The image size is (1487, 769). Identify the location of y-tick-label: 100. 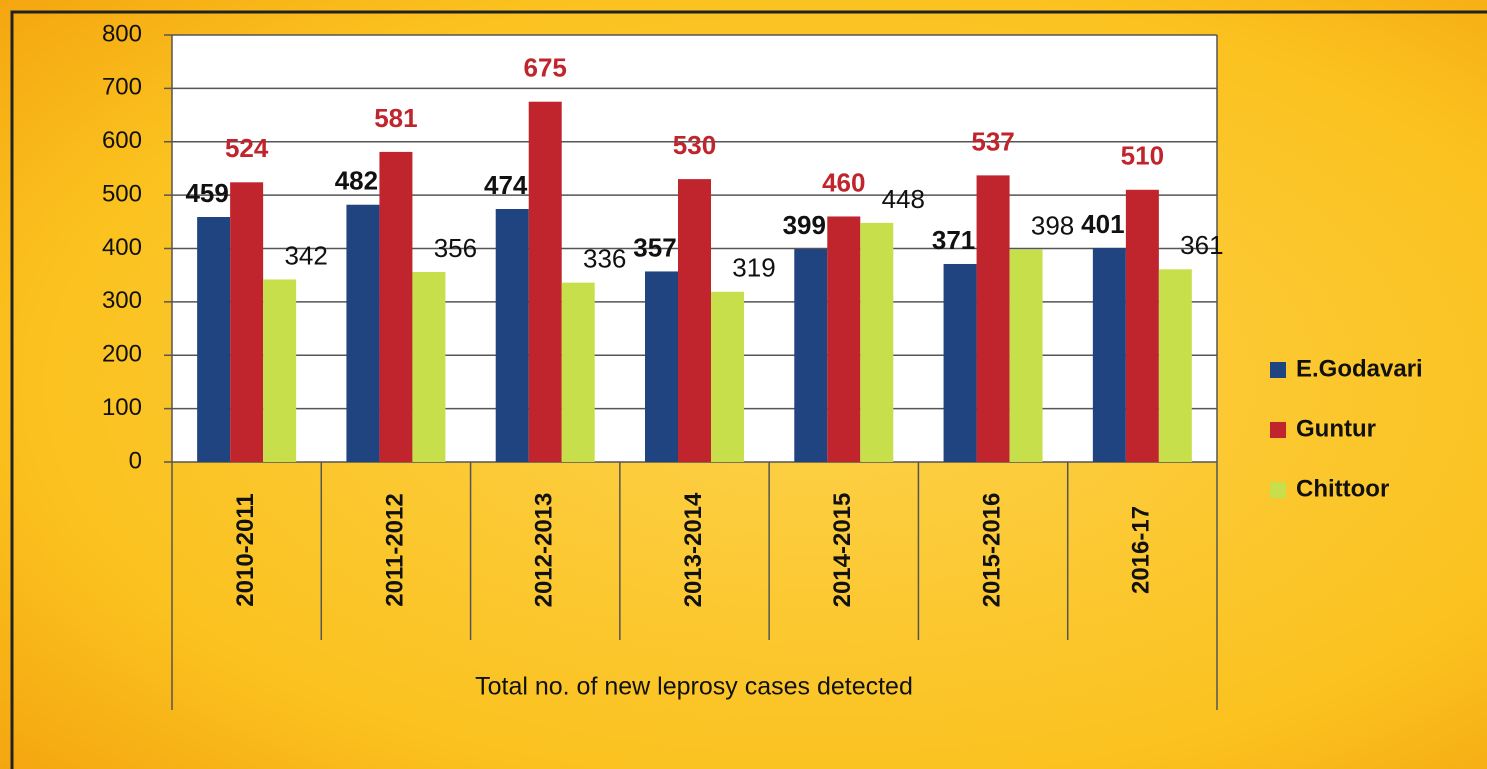
(122, 407).